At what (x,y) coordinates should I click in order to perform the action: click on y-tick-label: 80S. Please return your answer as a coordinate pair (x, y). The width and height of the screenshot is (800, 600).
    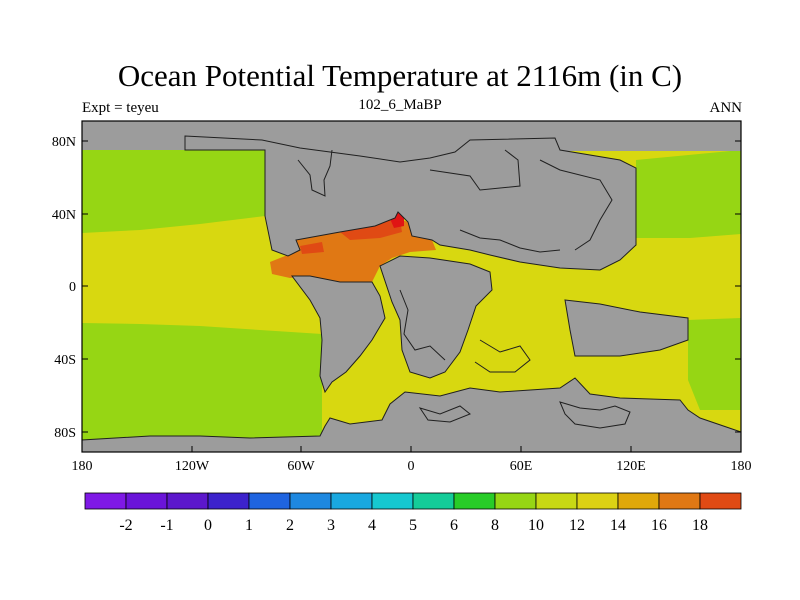
    Looking at the image, I should click on (65, 433).